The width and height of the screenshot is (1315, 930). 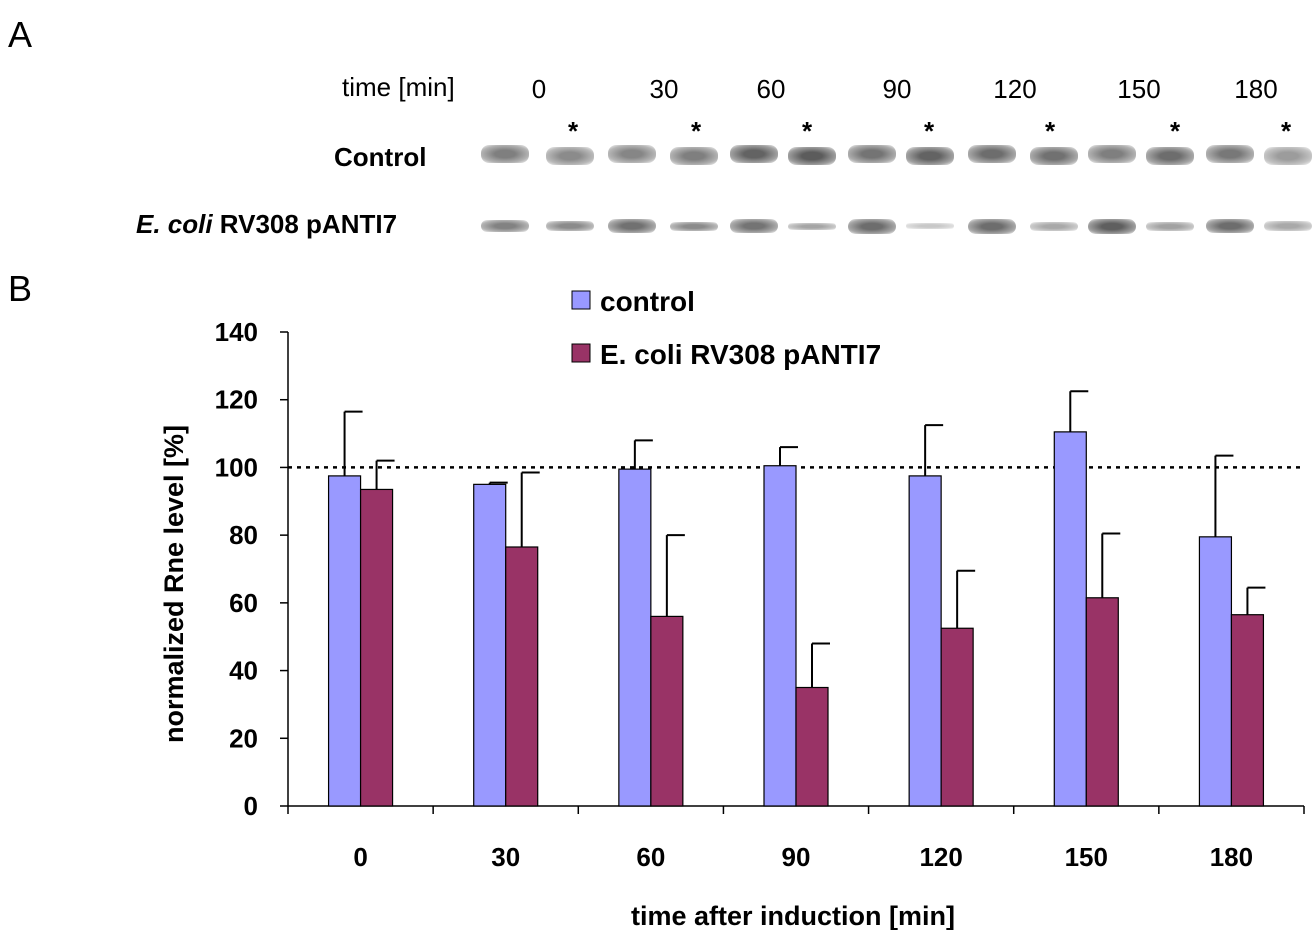 What do you see at coordinates (305, 224) in the screenshot?
I see `blot-row-strain-rest: RV308 pANTI7` at bounding box center [305, 224].